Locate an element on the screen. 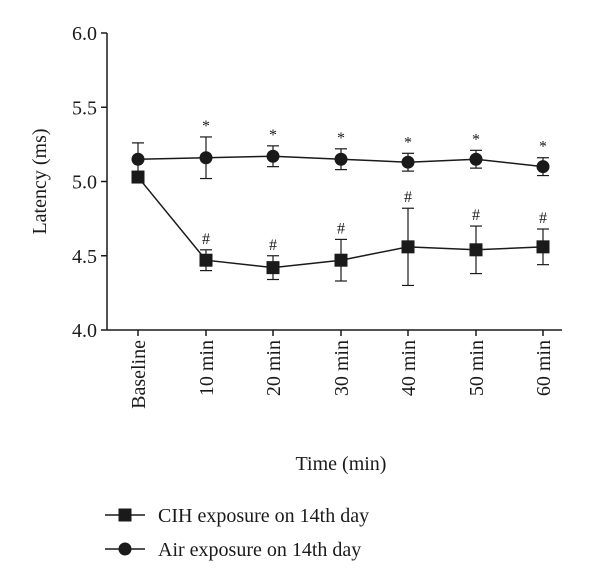 The width and height of the screenshot is (600, 584). series-cih: # # # # # # is located at coordinates (340, 228).